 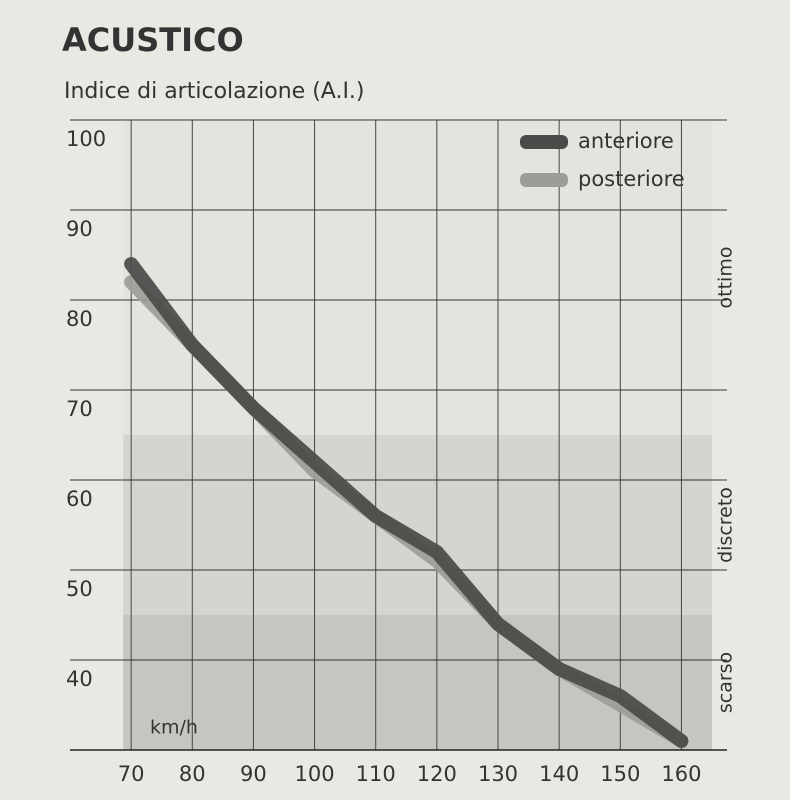 I want to click on y-tick-label: 60, so click(x=79, y=499).